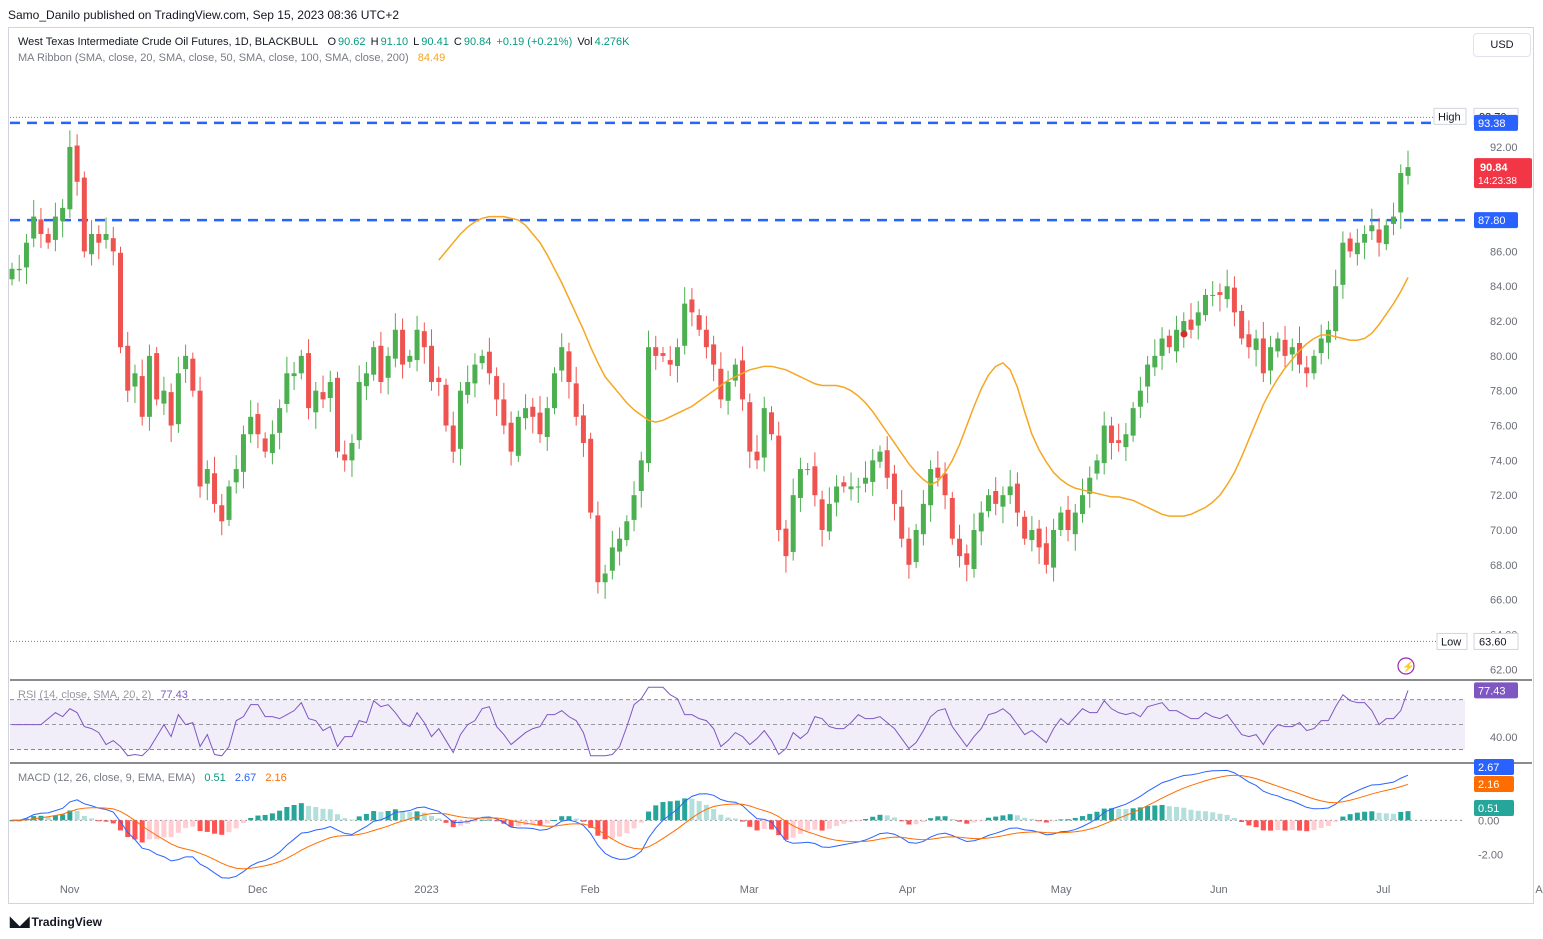 The image size is (1543, 939). Describe the element at coordinates (1504, 392) in the screenshot. I see `price-axis-tick: 78.00` at that location.